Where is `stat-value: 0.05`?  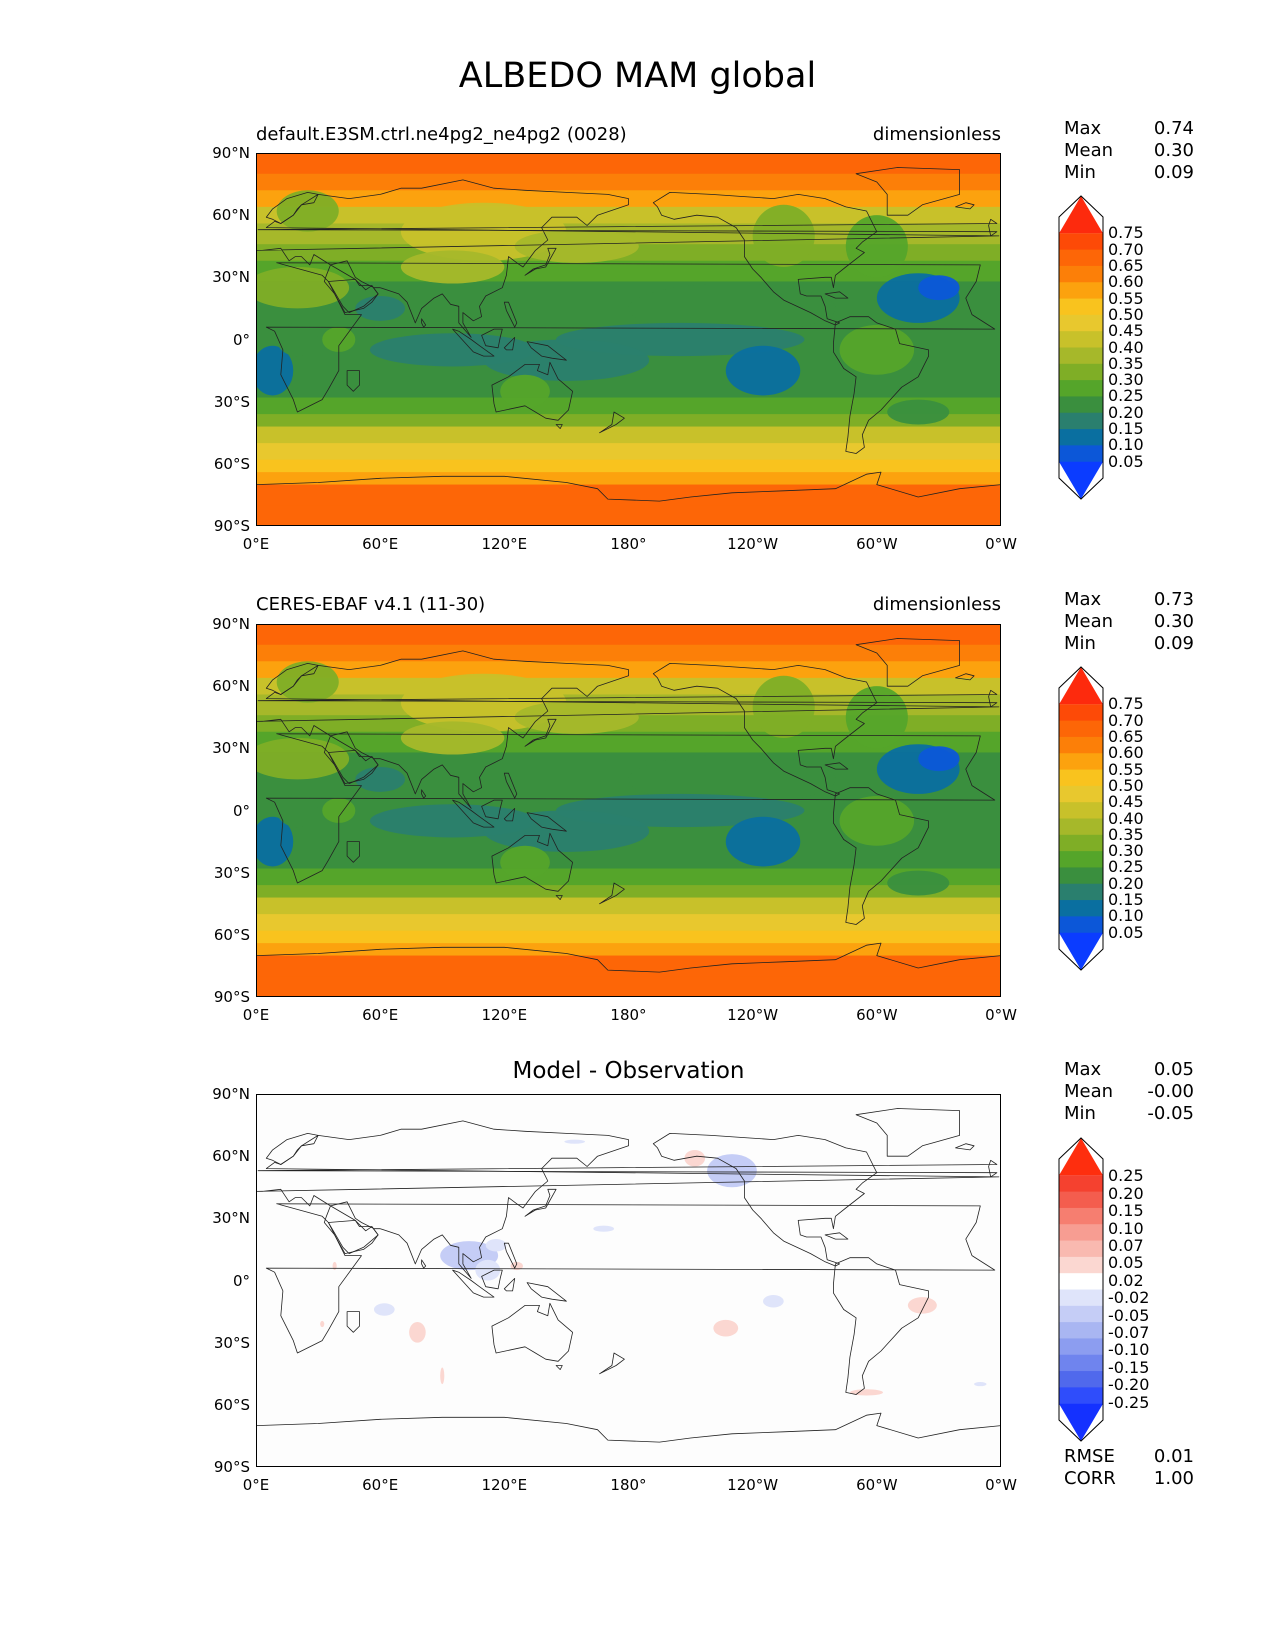
stat-value: 0.05 is located at coordinates (1173, 1069).